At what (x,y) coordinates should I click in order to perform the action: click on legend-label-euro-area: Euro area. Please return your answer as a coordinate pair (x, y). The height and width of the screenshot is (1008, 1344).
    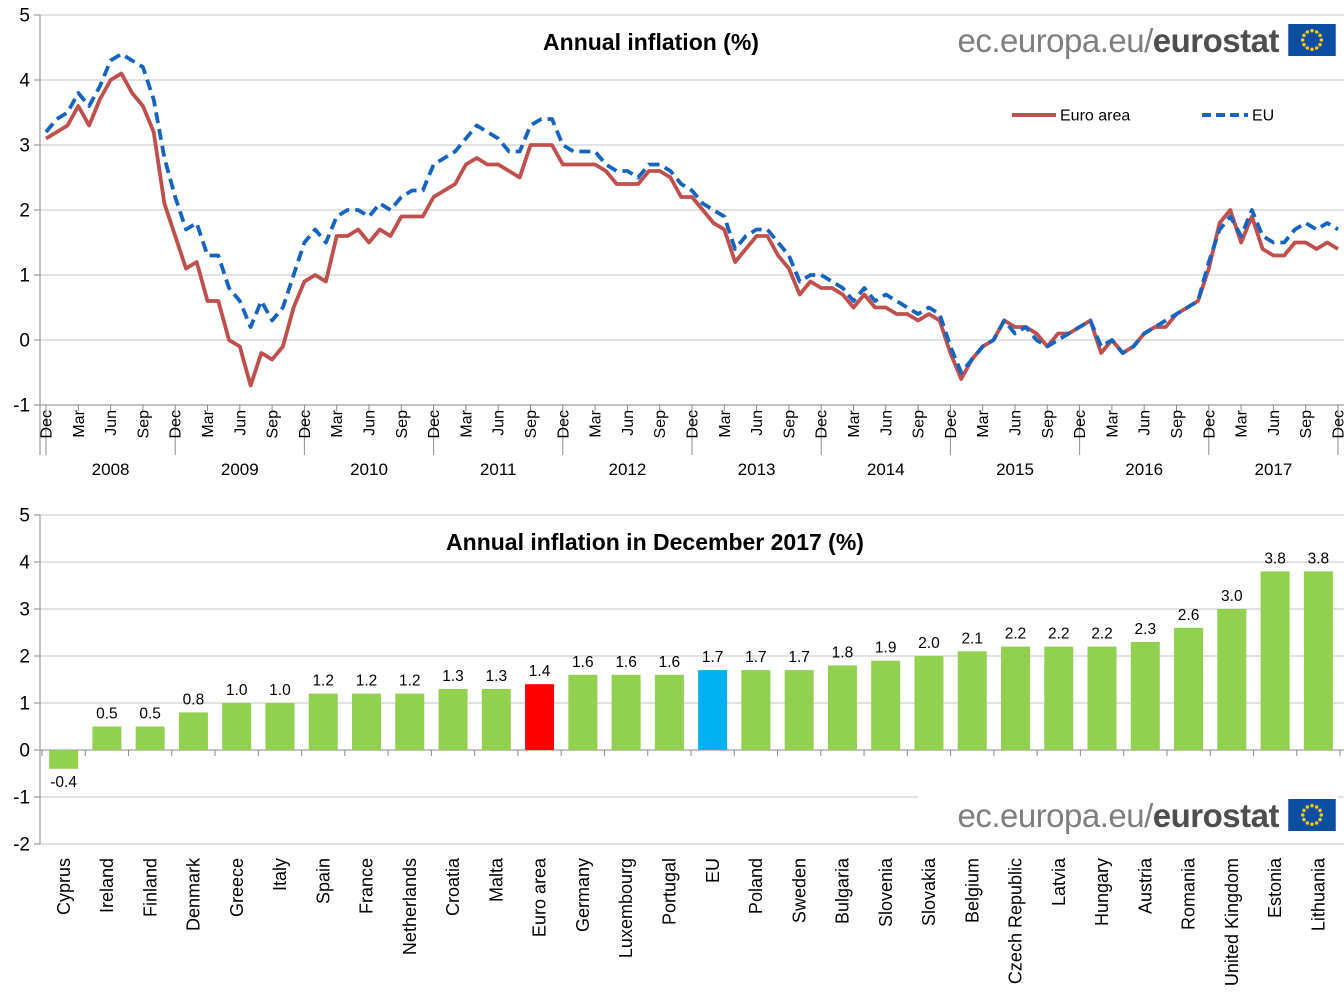
    Looking at the image, I should click on (1095, 115).